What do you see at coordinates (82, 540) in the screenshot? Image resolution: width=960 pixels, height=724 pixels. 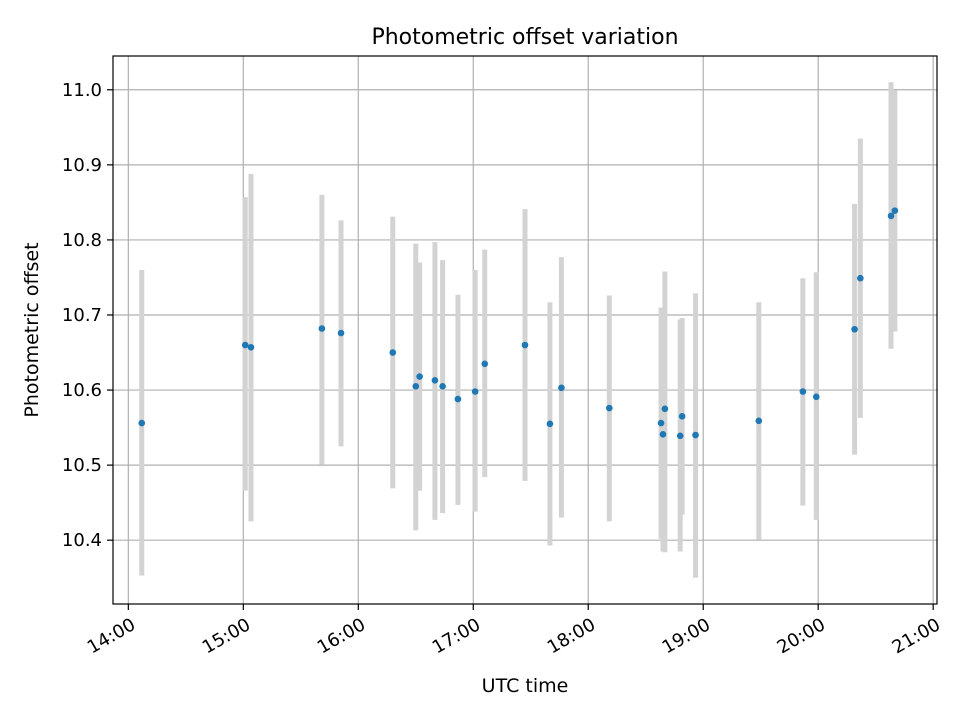 I see `y-tick-label: 10.4` at bounding box center [82, 540].